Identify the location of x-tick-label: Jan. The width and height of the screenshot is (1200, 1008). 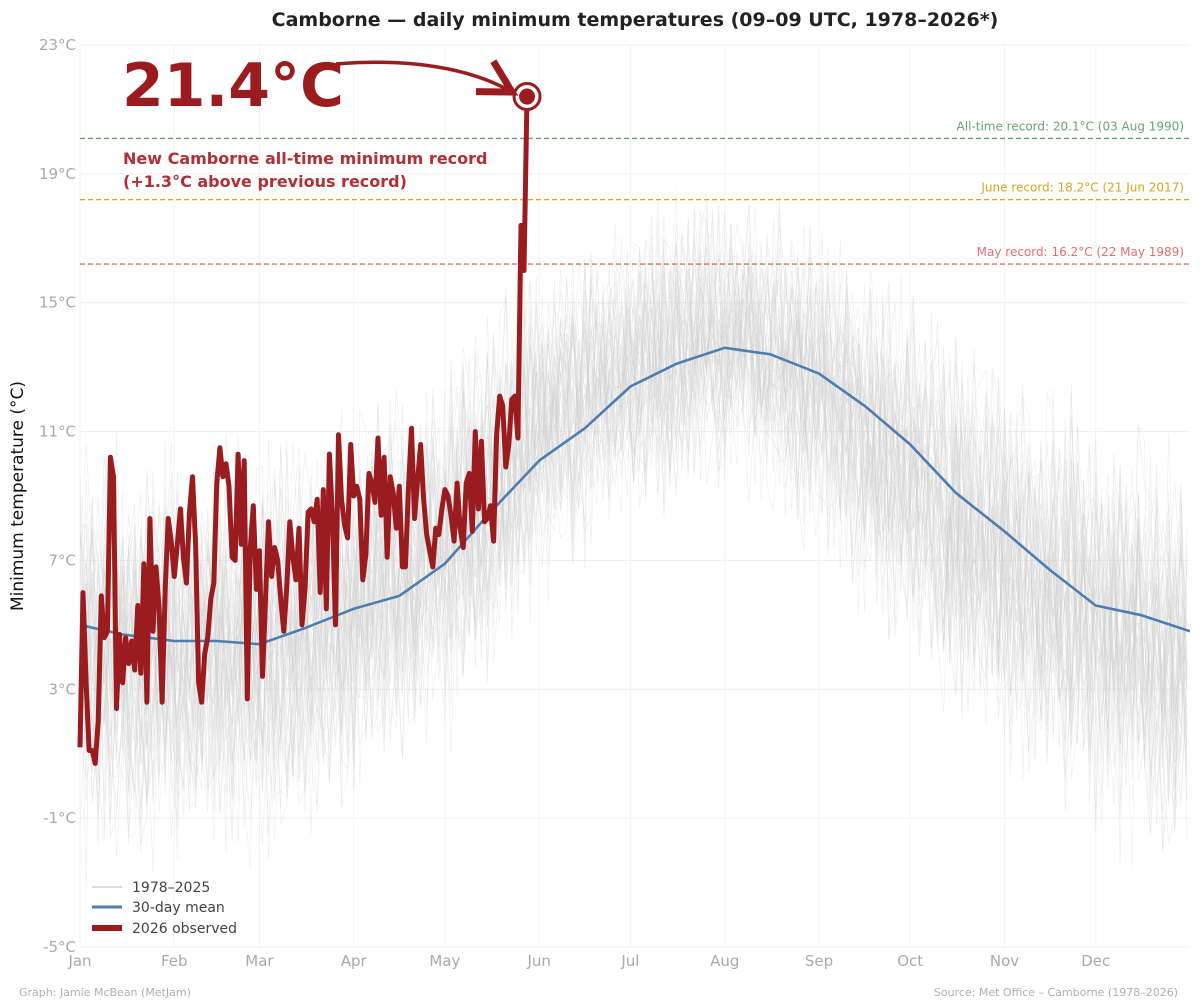
(79, 961).